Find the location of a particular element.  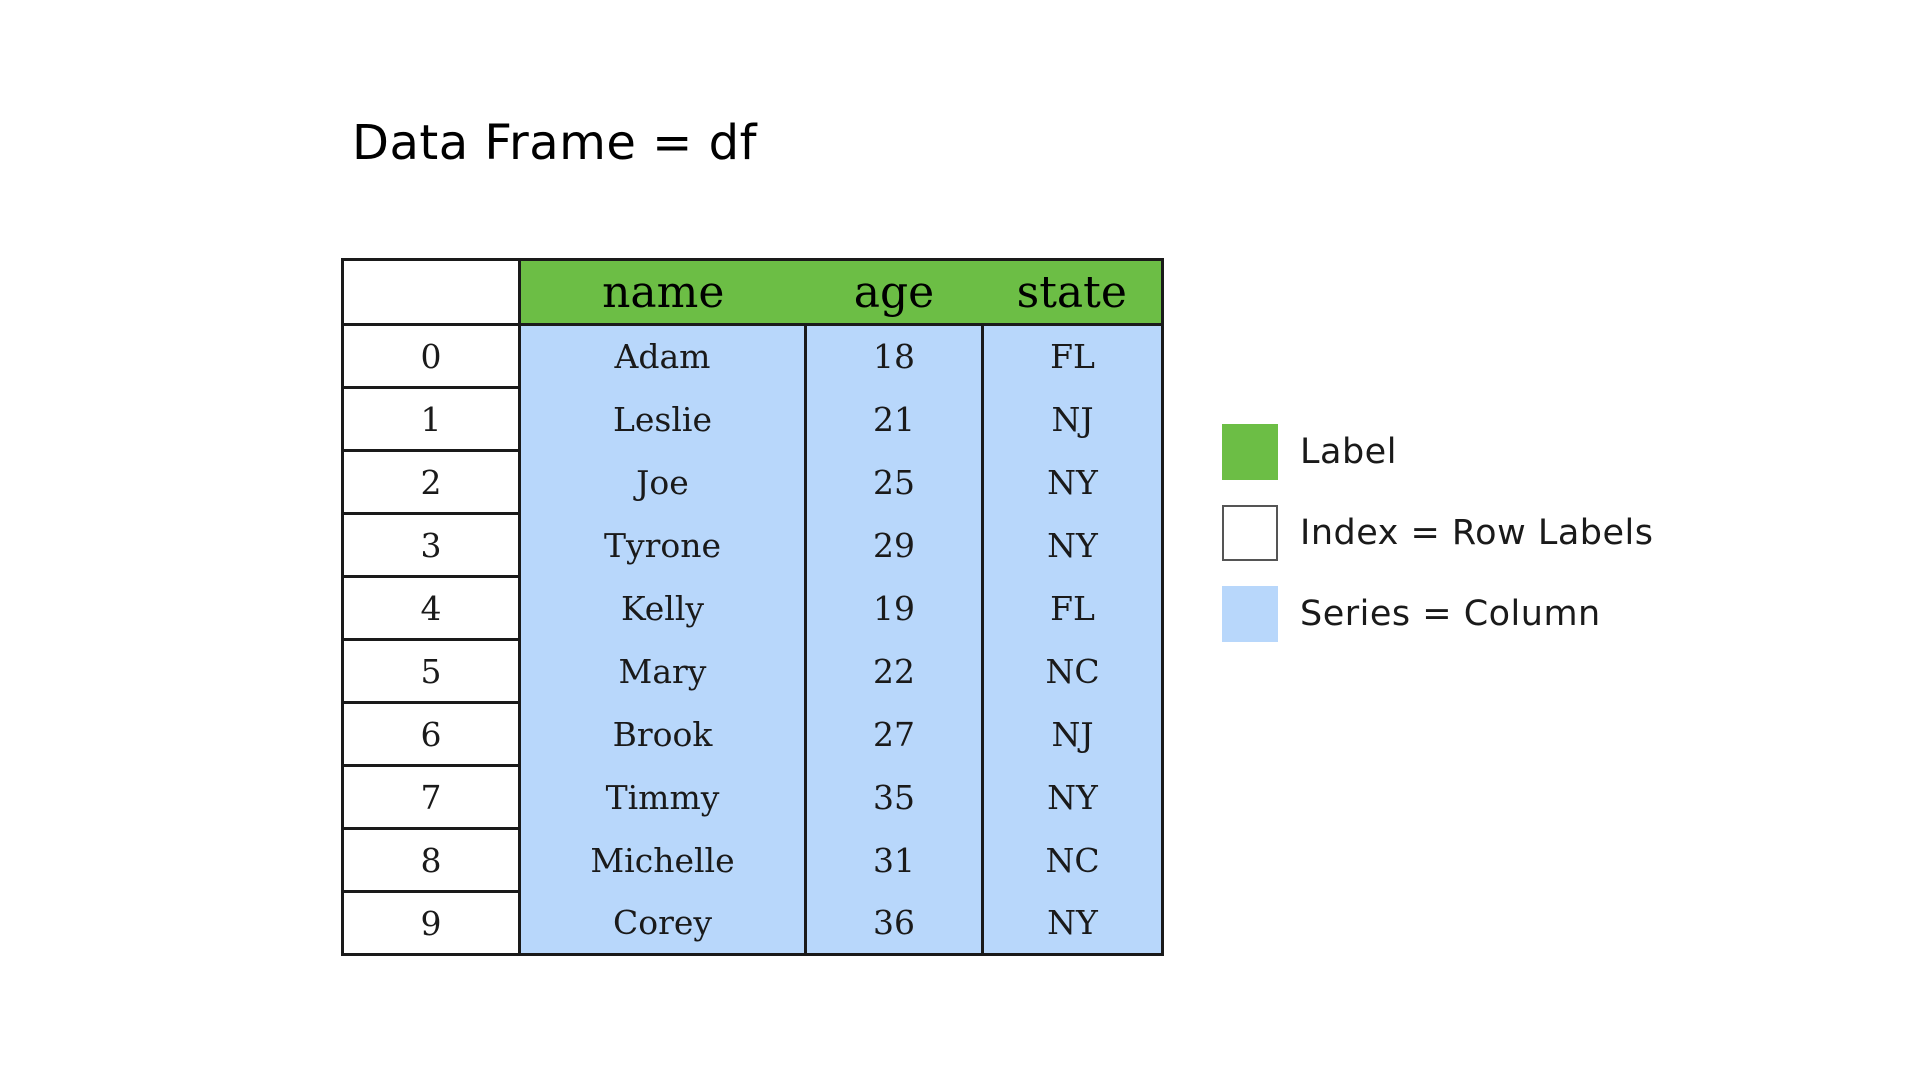

legend: Label Index = Row Labels Series = Column is located at coordinates (1438, 545).